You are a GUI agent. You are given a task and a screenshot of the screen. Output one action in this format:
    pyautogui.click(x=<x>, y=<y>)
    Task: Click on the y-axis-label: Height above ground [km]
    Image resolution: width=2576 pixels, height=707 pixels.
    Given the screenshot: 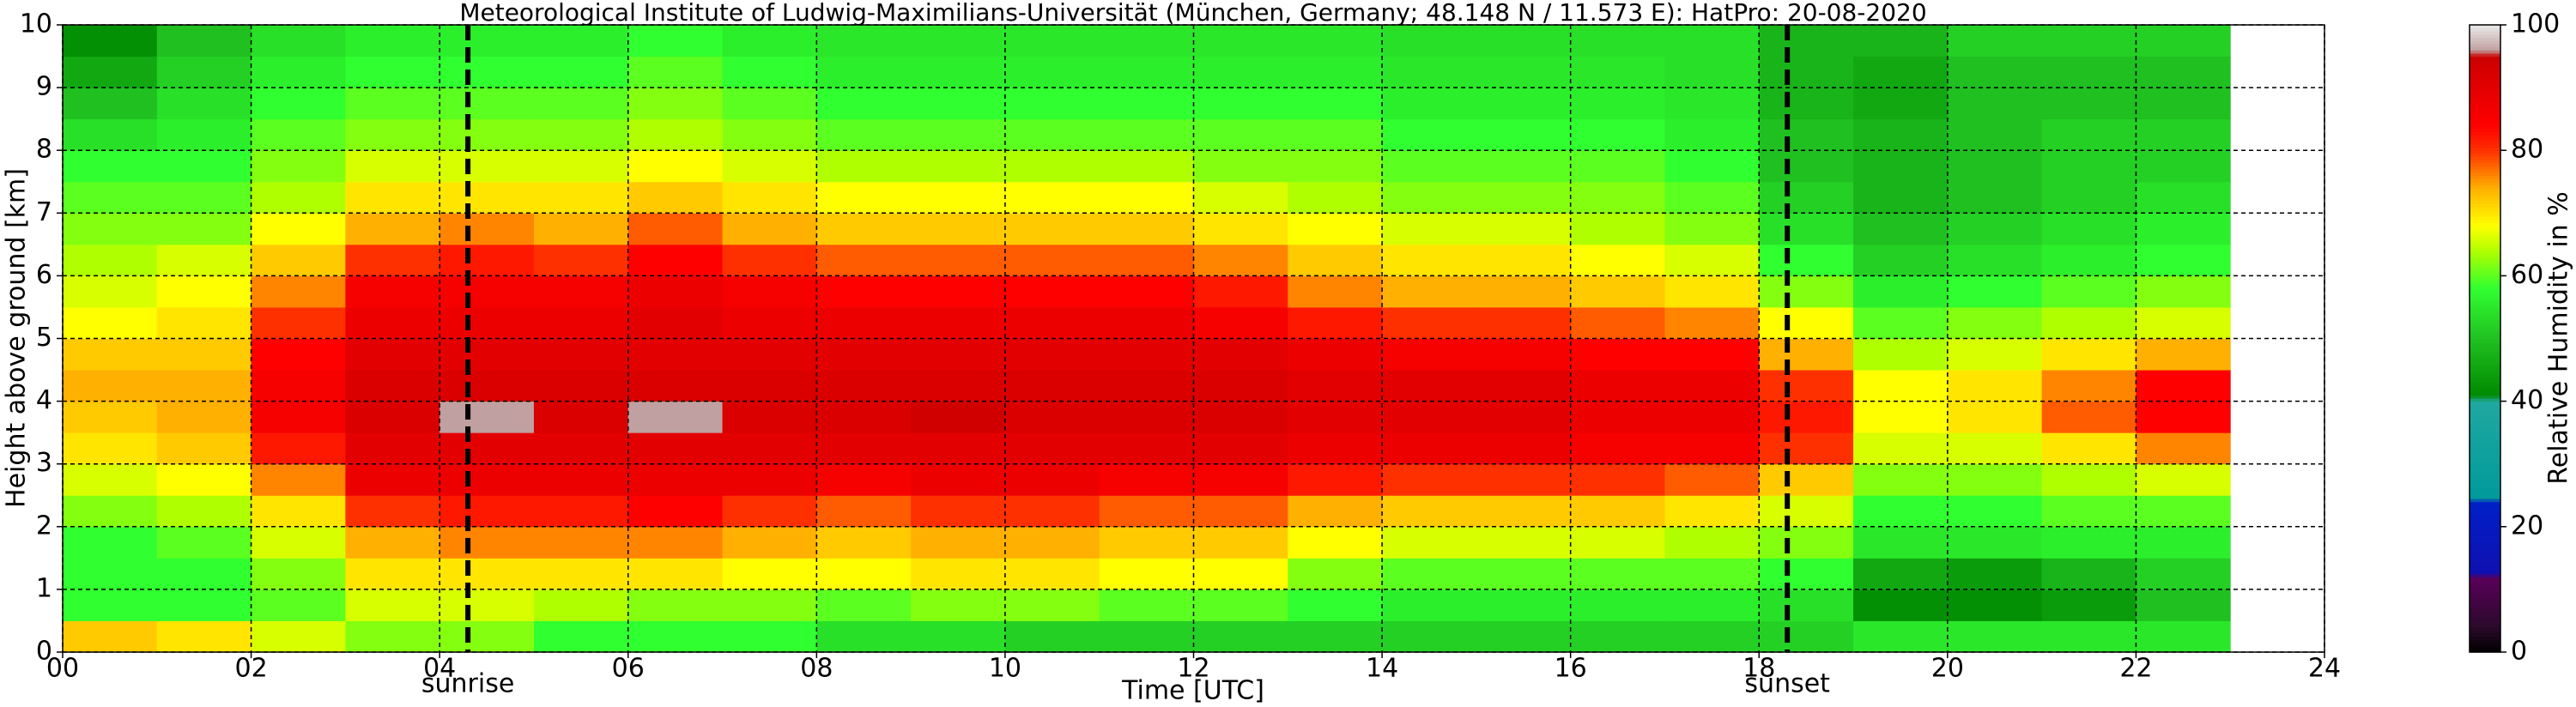 What is the action you would take?
    pyautogui.click(x=17, y=338)
    